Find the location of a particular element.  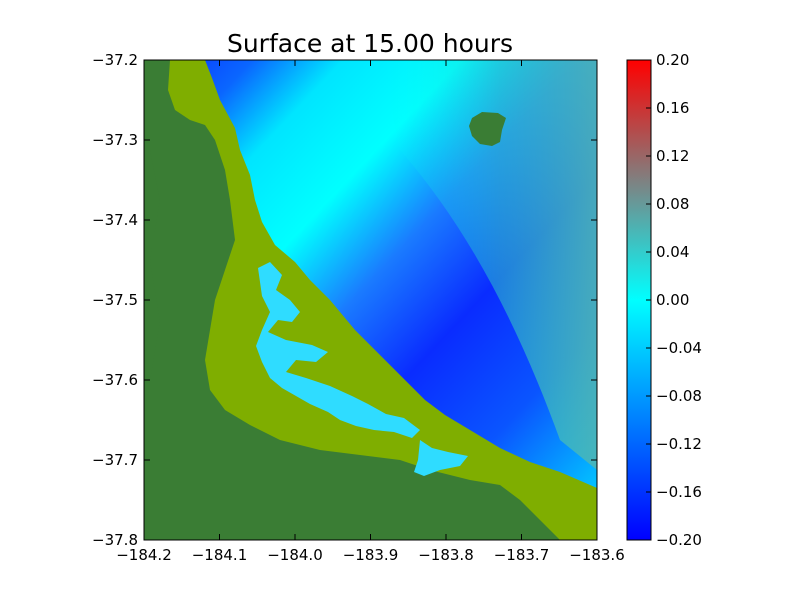

y-tick-label: −37.5 is located at coordinates (115, 300).